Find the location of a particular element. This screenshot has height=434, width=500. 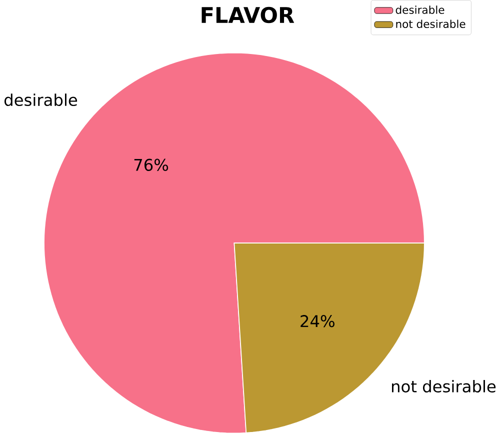

slice-label: desirable is located at coordinates (41, 100).